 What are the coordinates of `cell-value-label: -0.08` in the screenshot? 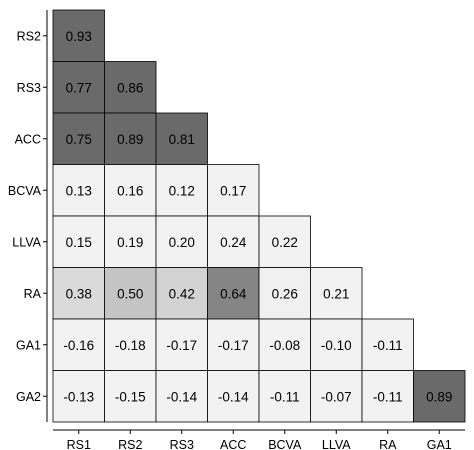 It's located at (284, 345).